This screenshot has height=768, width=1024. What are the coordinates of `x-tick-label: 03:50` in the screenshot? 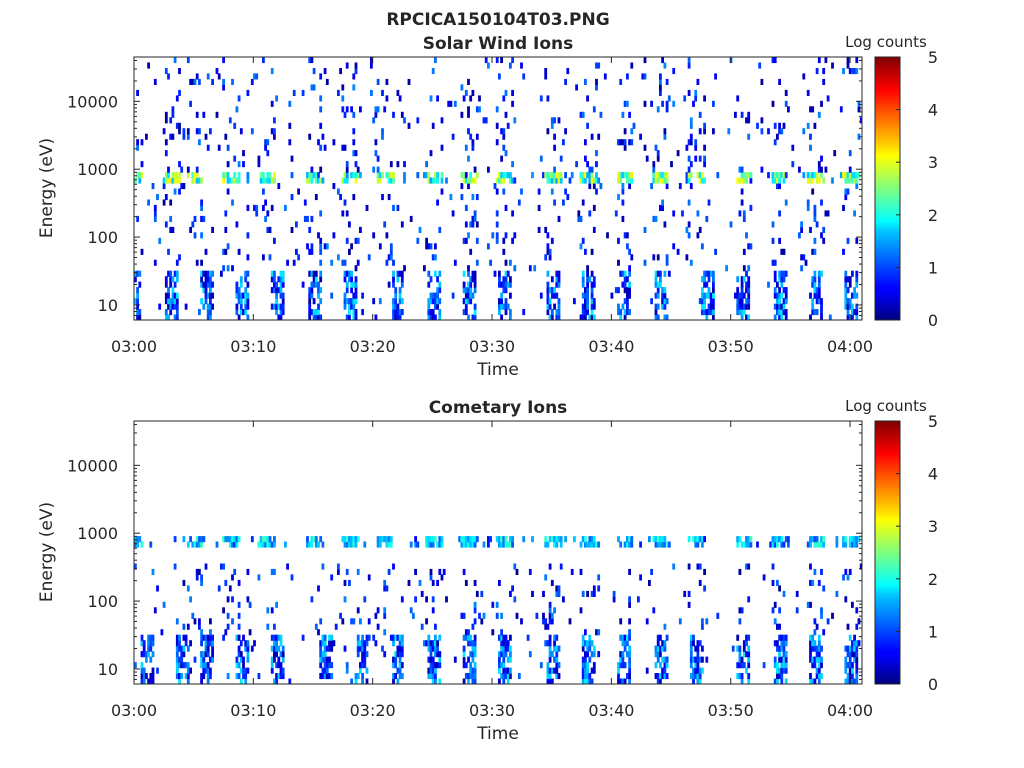 It's located at (731, 710).